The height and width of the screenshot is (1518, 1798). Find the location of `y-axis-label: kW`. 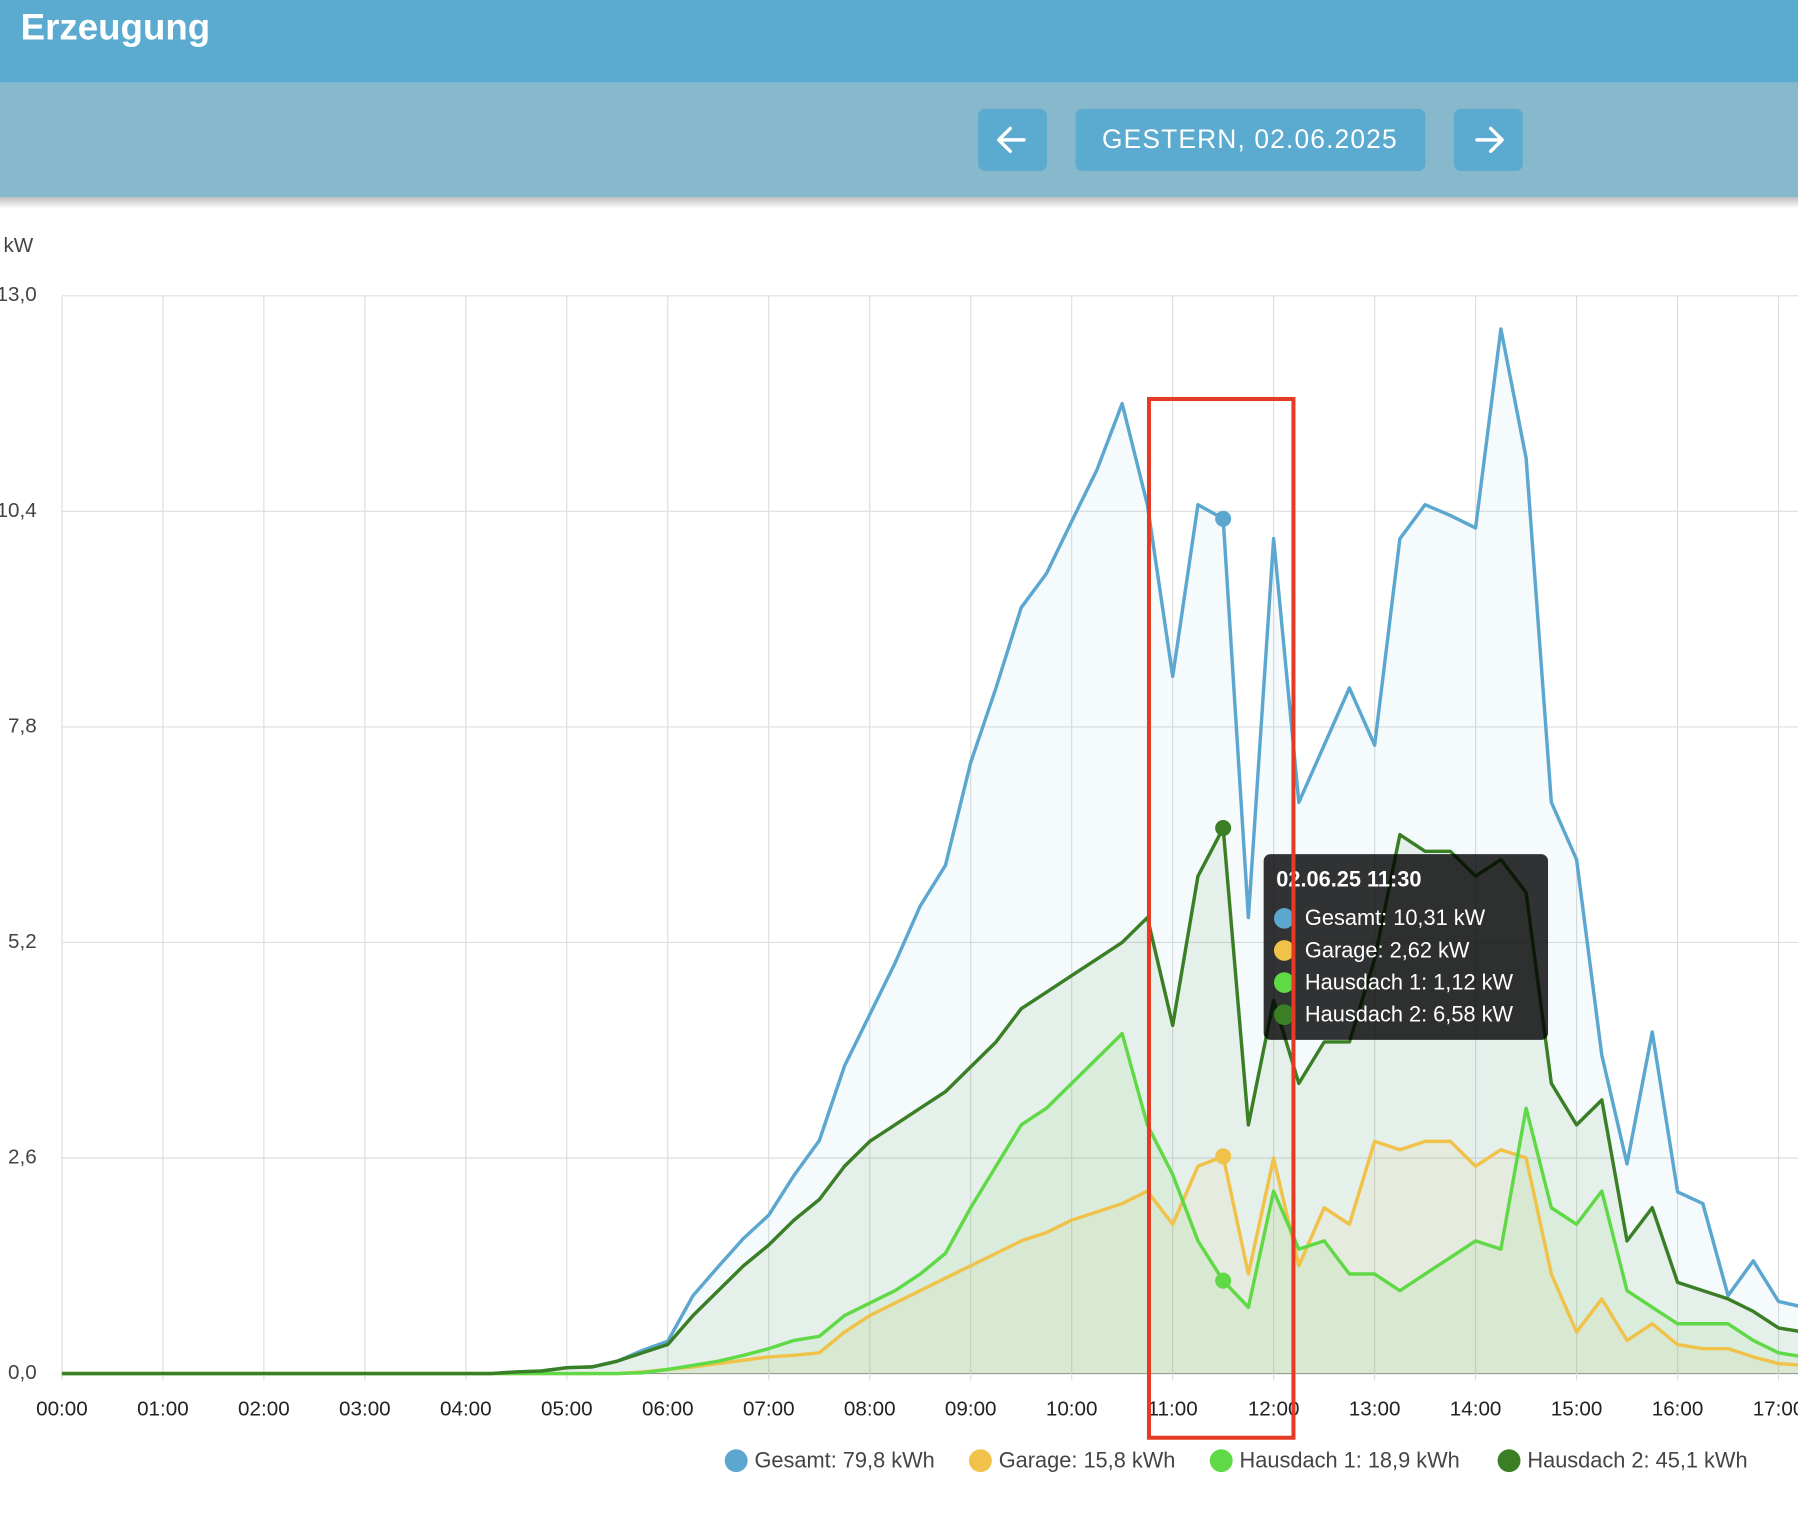

y-axis-label: kW is located at coordinates (18, 245).